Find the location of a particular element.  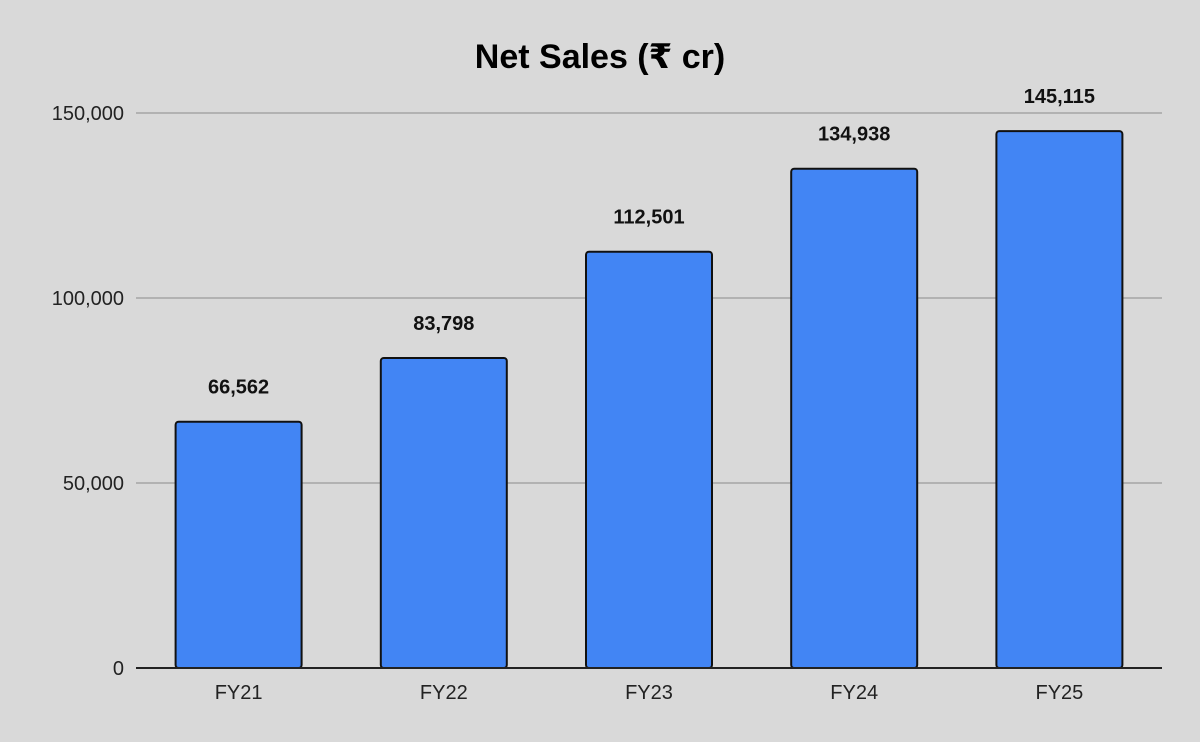

data-label-fy25: 145,115 is located at coordinates (1059, 97).